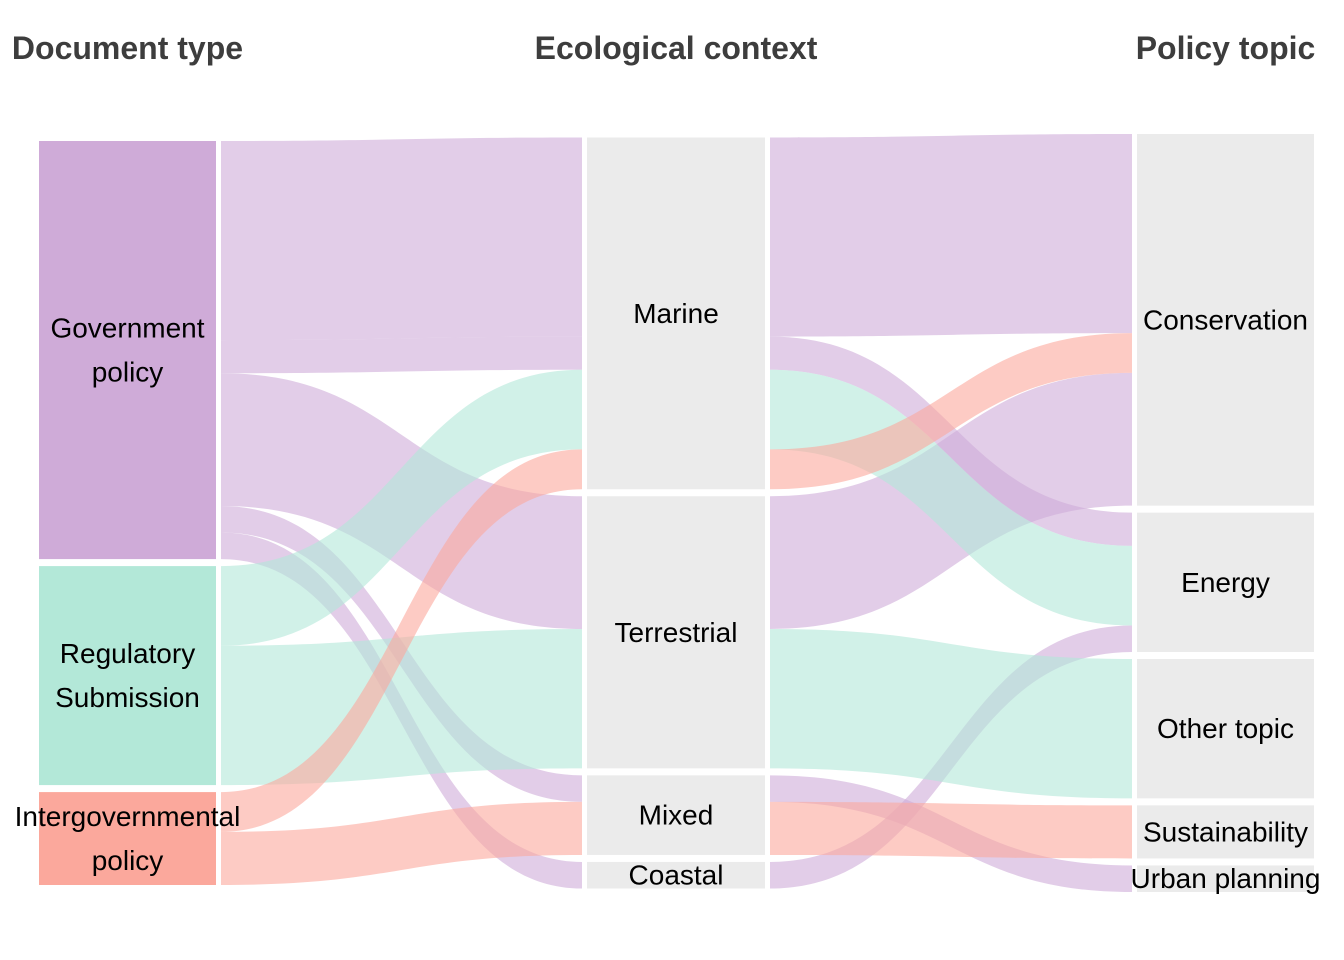 The image size is (1344, 960). I want to click on flow-int-mixed-sust-doc-to-eco, so click(401, 843).